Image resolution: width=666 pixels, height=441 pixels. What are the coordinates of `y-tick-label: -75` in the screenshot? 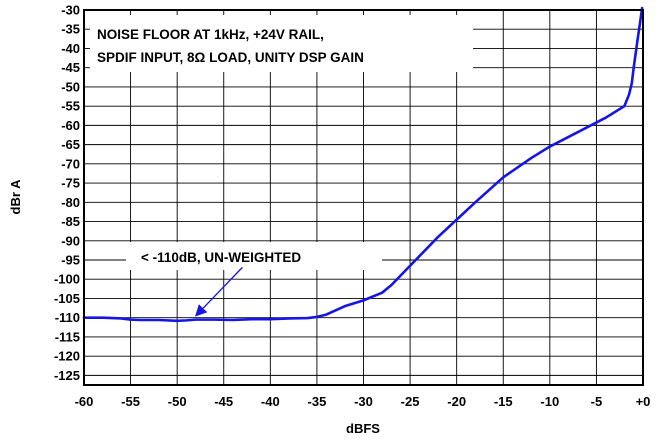 It's located at (70, 183).